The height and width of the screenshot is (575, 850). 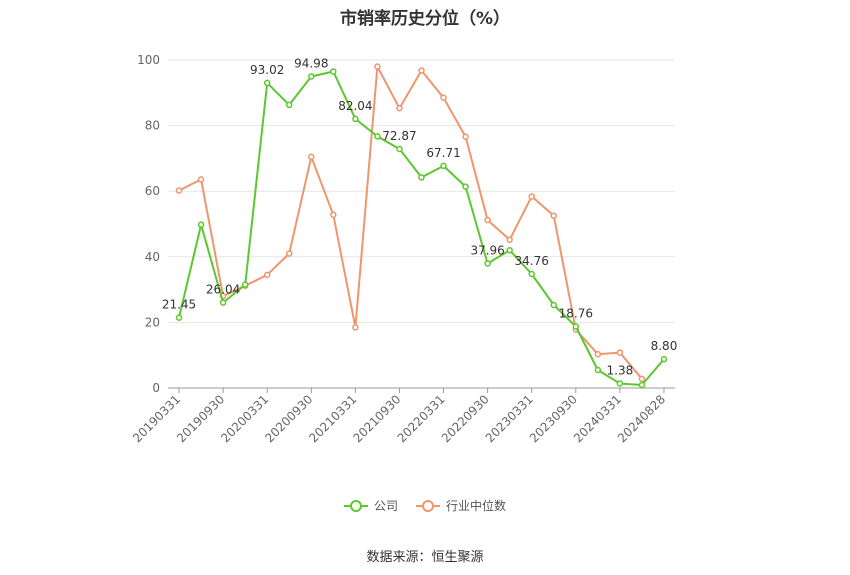 I want to click on y-tick-label: 100, so click(x=148, y=60).